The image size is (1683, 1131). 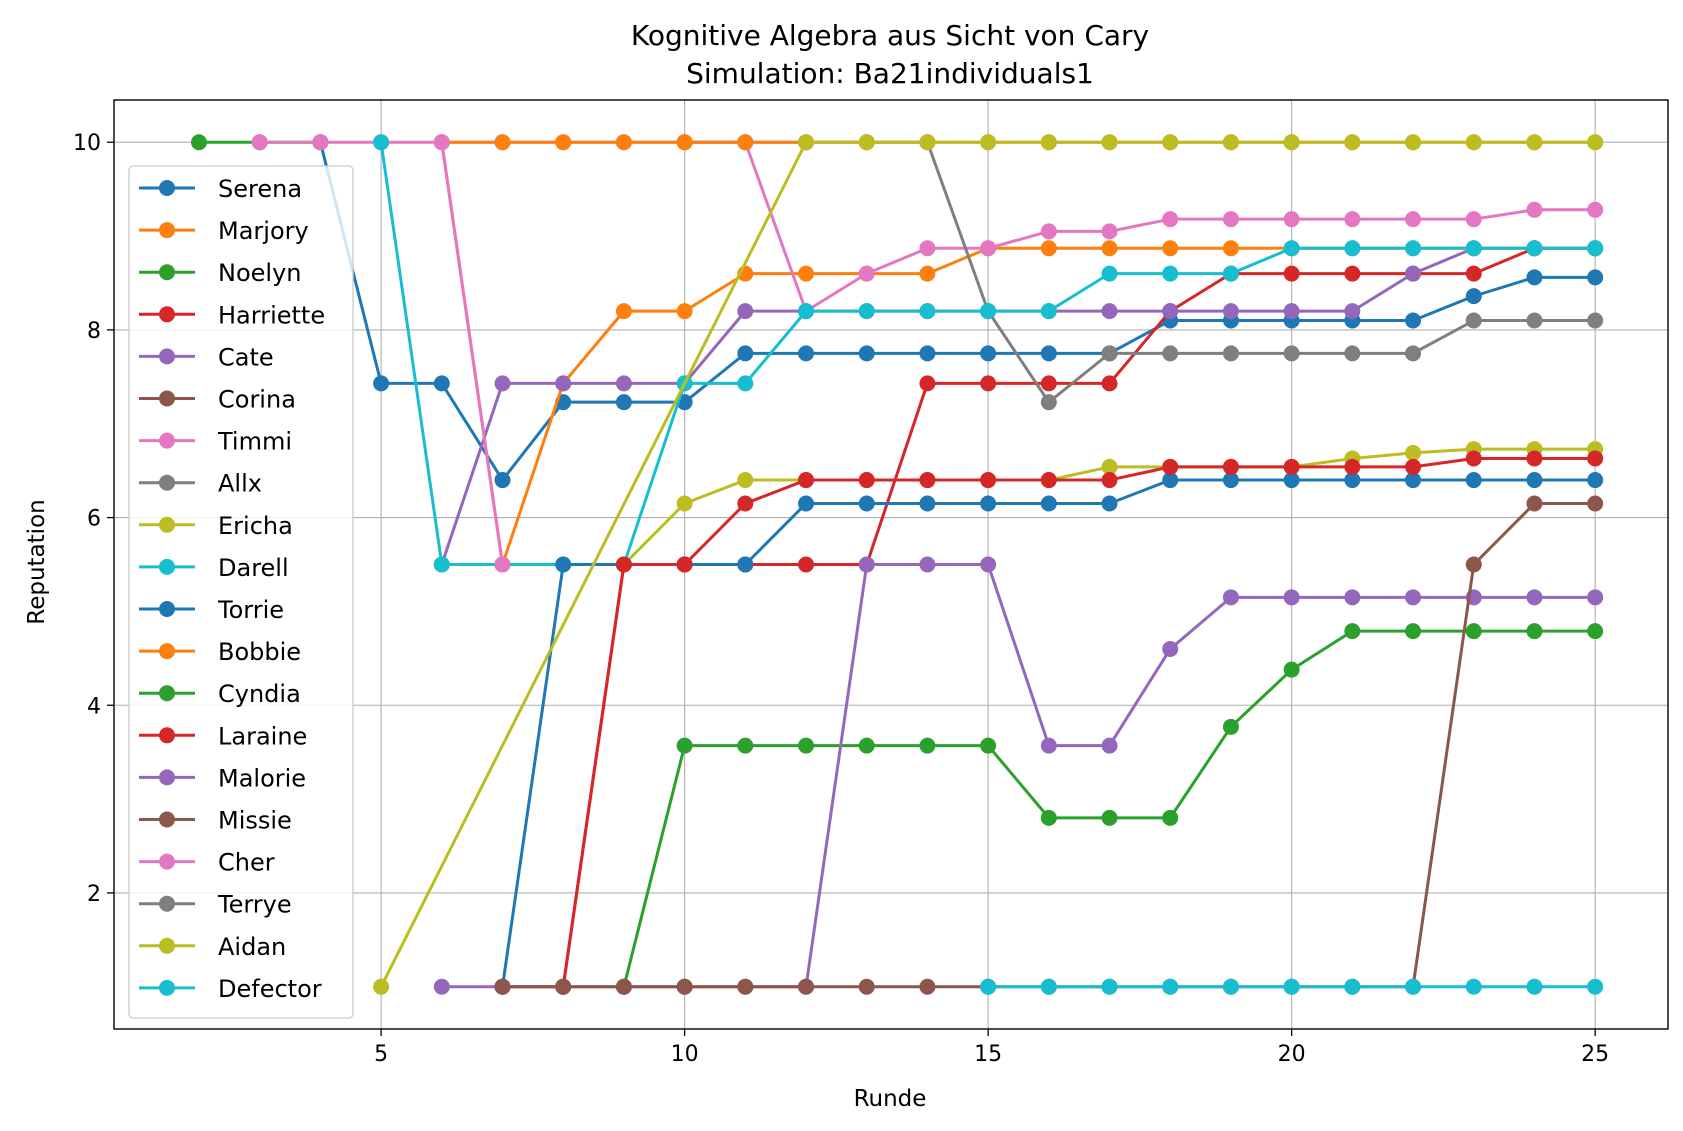 What do you see at coordinates (241, 592) in the screenshot?
I see `legend-box` at bounding box center [241, 592].